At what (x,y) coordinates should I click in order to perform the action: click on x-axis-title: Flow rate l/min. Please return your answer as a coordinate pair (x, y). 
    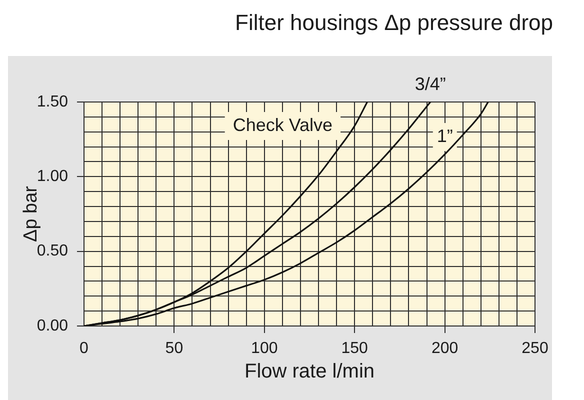
    Looking at the image, I should click on (309, 371).